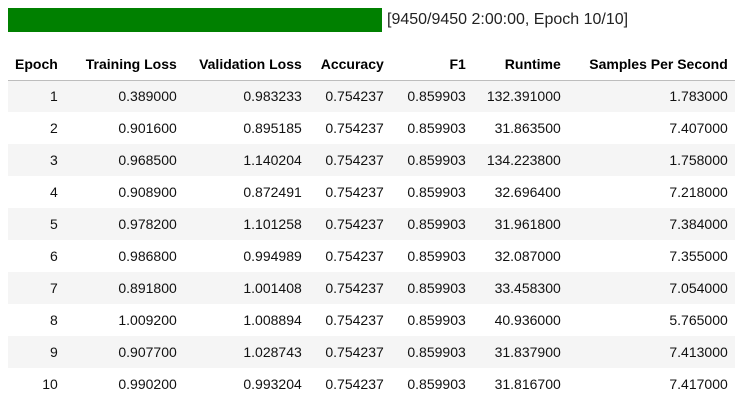 The image size is (735, 417). I want to click on cell-validation-loss: 0.895185, so click(246, 128).